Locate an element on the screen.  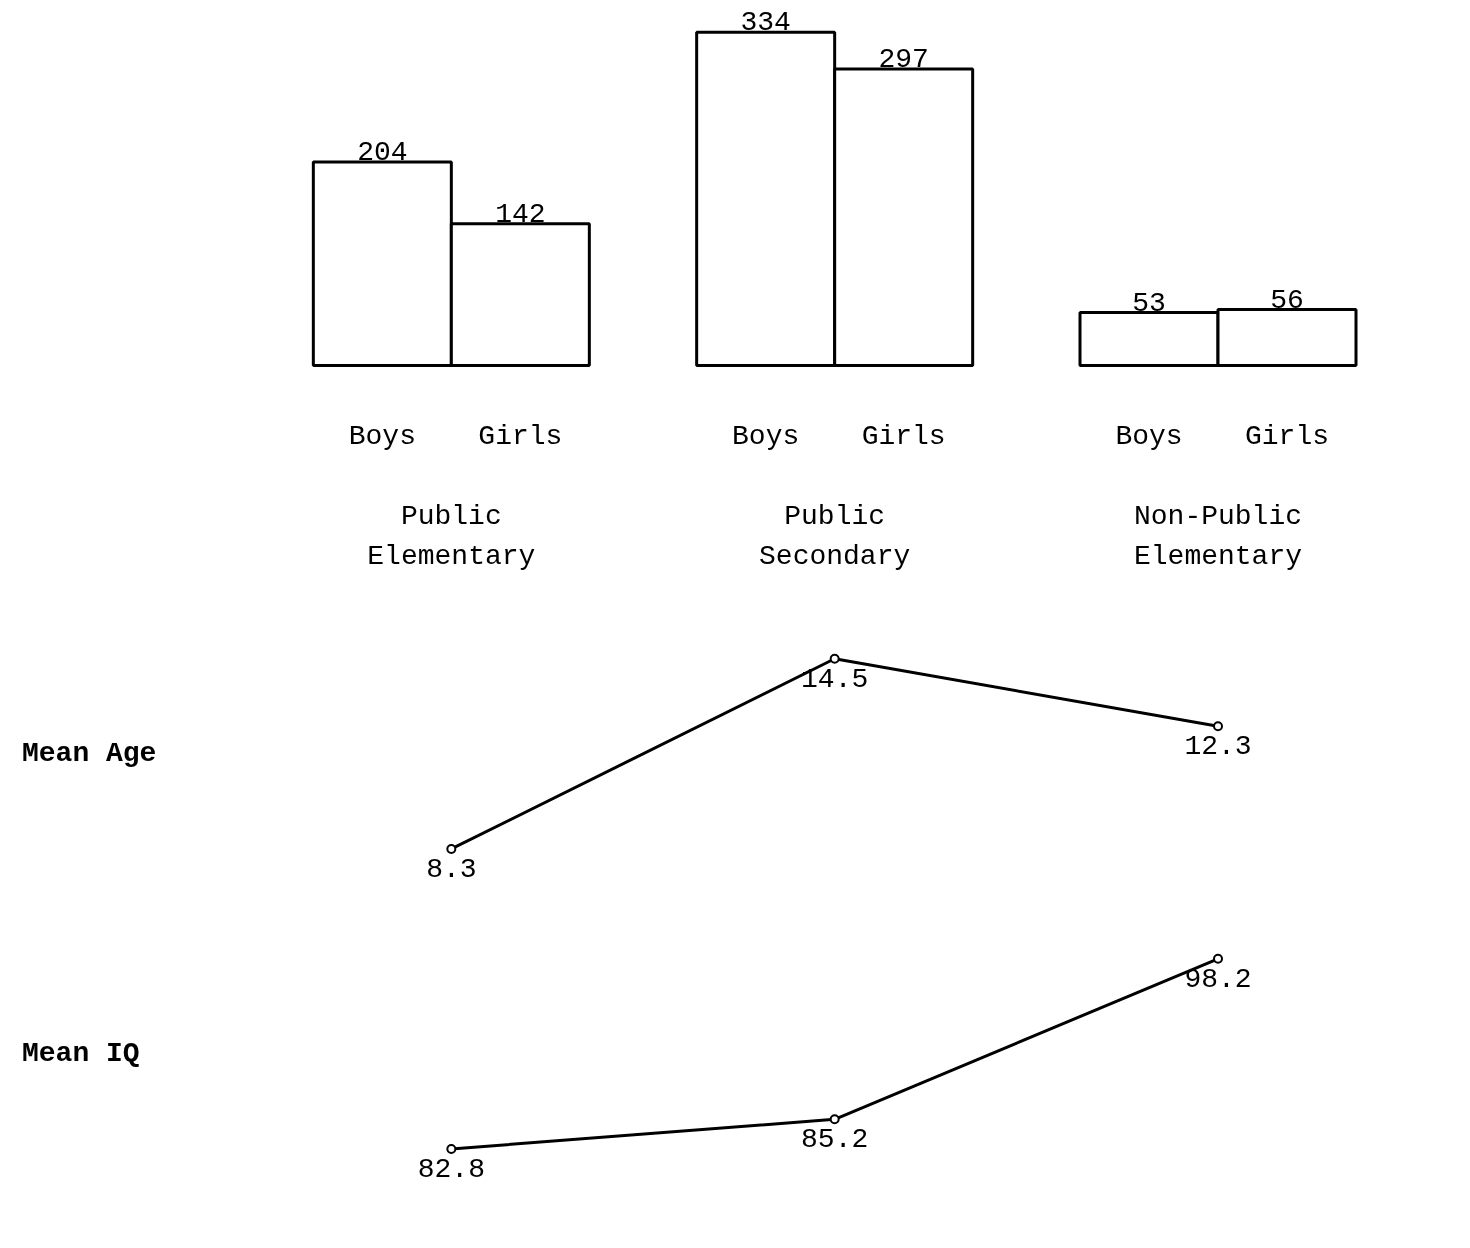
series-label: Boys is located at coordinates (382, 436).